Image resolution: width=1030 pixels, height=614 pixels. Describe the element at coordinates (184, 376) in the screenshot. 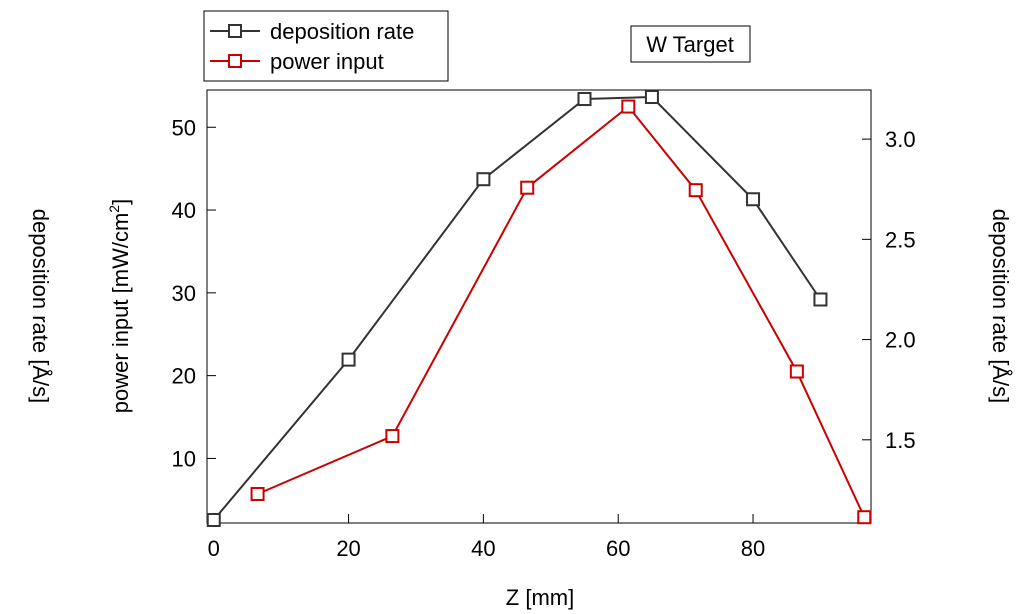

I see `y-left-tick-label: 20` at that location.